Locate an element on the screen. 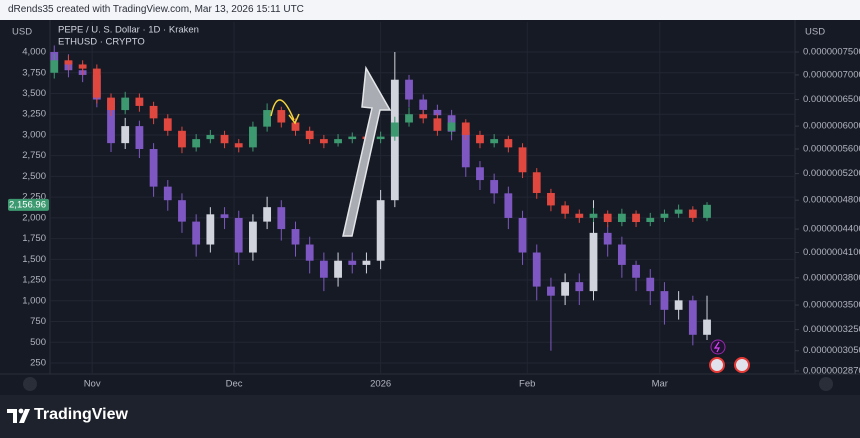 This screenshot has height=438, width=860. y2-tick-label: 0.0000005600 is located at coordinates (831, 149).